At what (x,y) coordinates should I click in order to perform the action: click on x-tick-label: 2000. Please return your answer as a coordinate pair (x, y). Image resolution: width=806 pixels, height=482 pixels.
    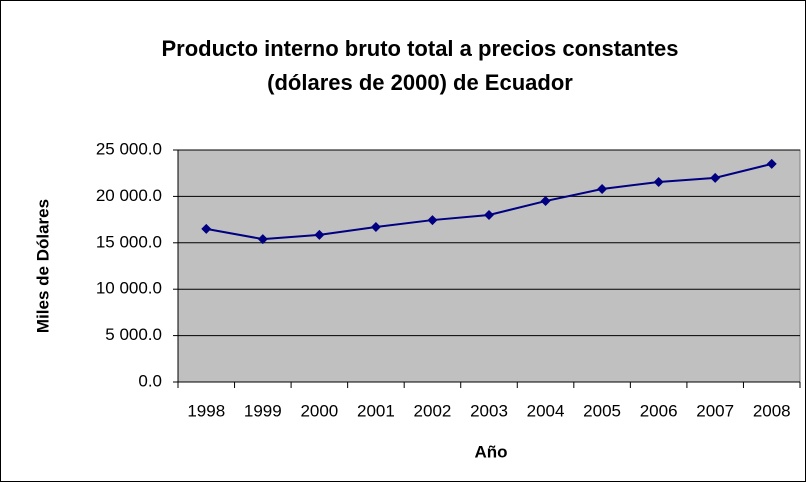
    Looking at the image, I should click on (319, 410).